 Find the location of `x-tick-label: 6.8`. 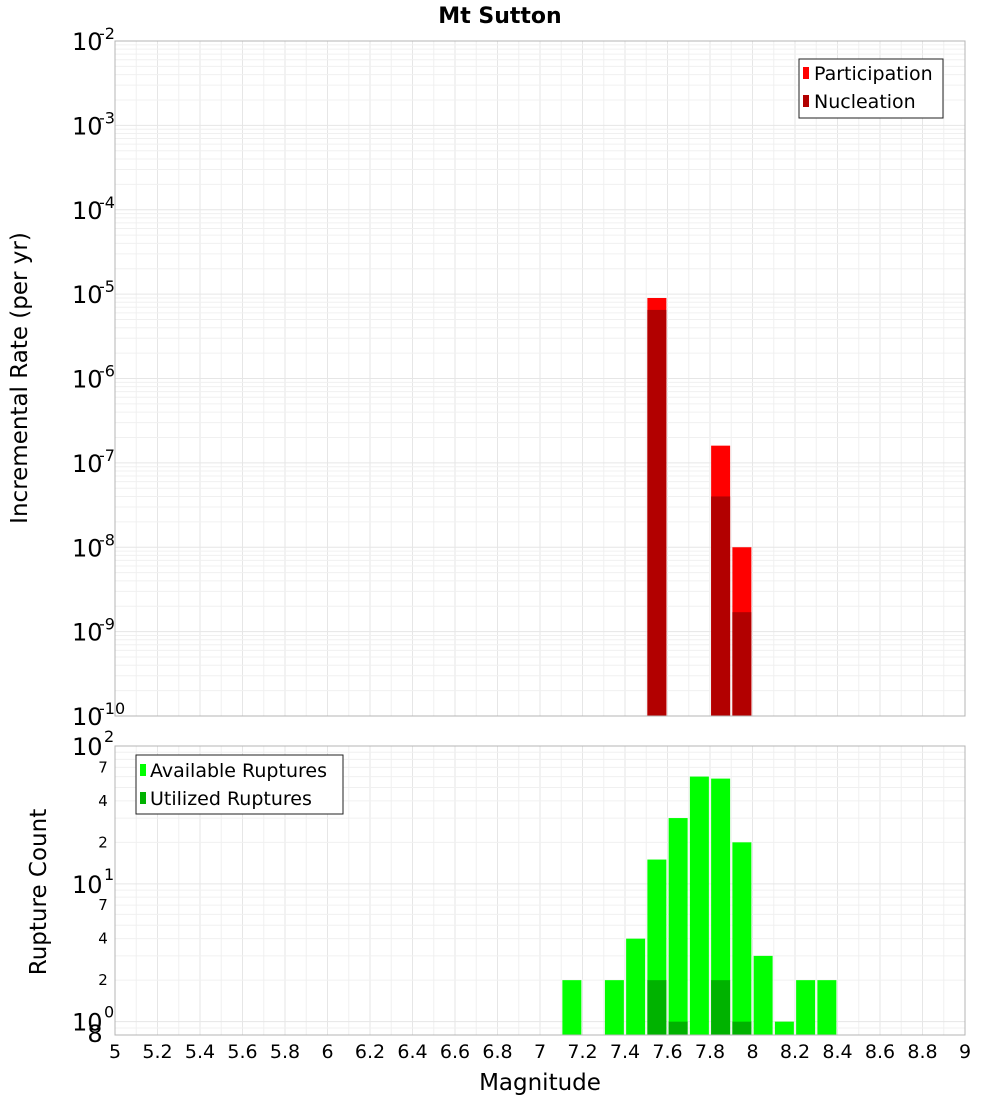

x-tick-label: 6.8 is located at coordinates (497, 1052).